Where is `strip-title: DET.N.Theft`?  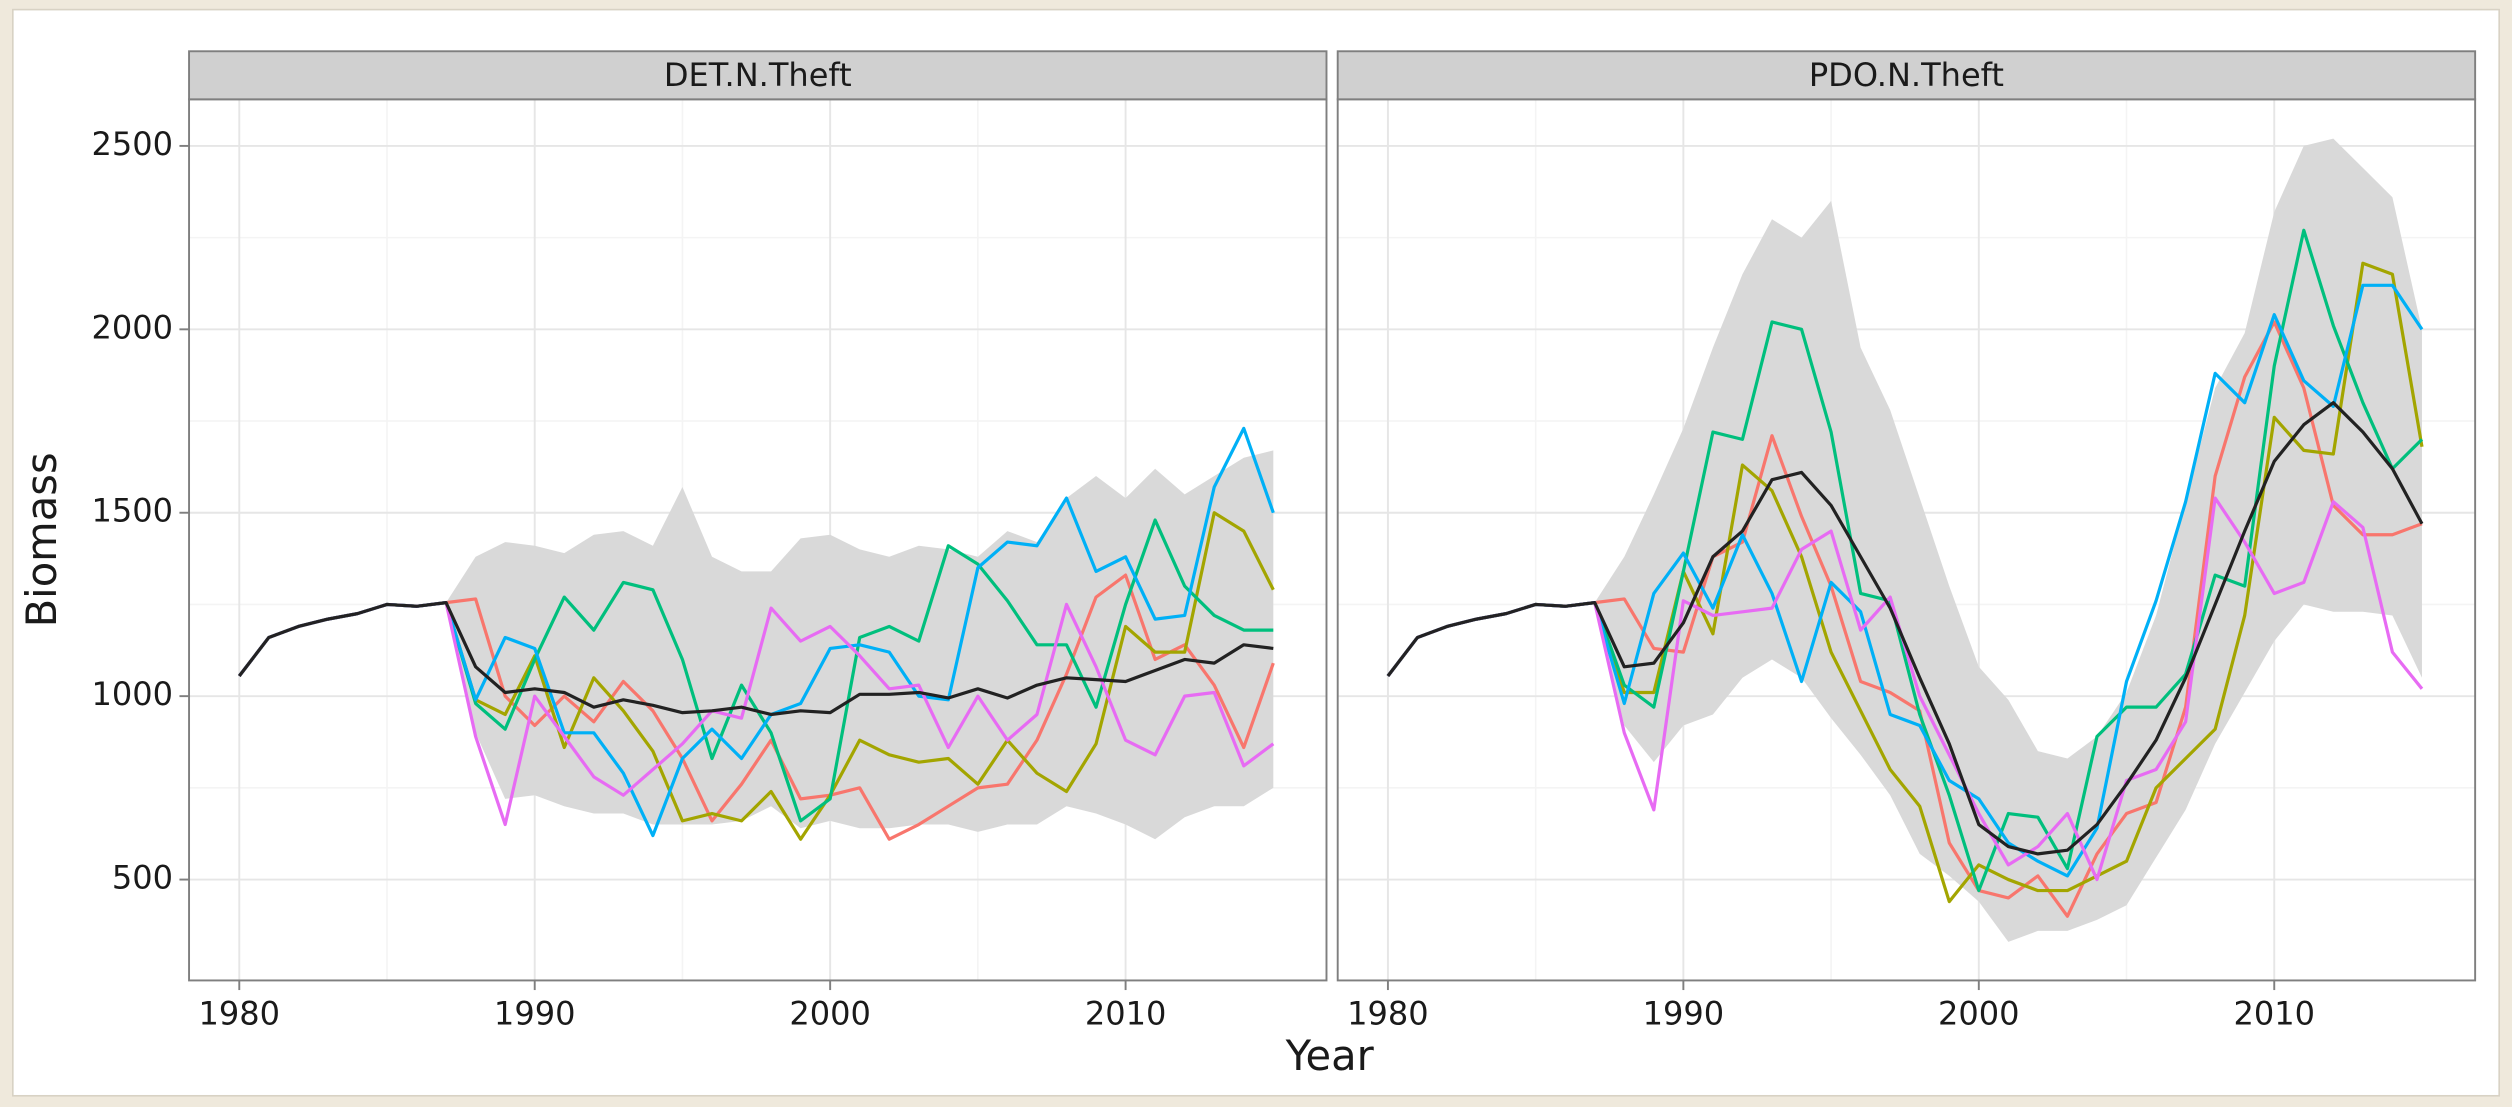
strip-title: DET.N.Theft is located at coordinates (758, 75).